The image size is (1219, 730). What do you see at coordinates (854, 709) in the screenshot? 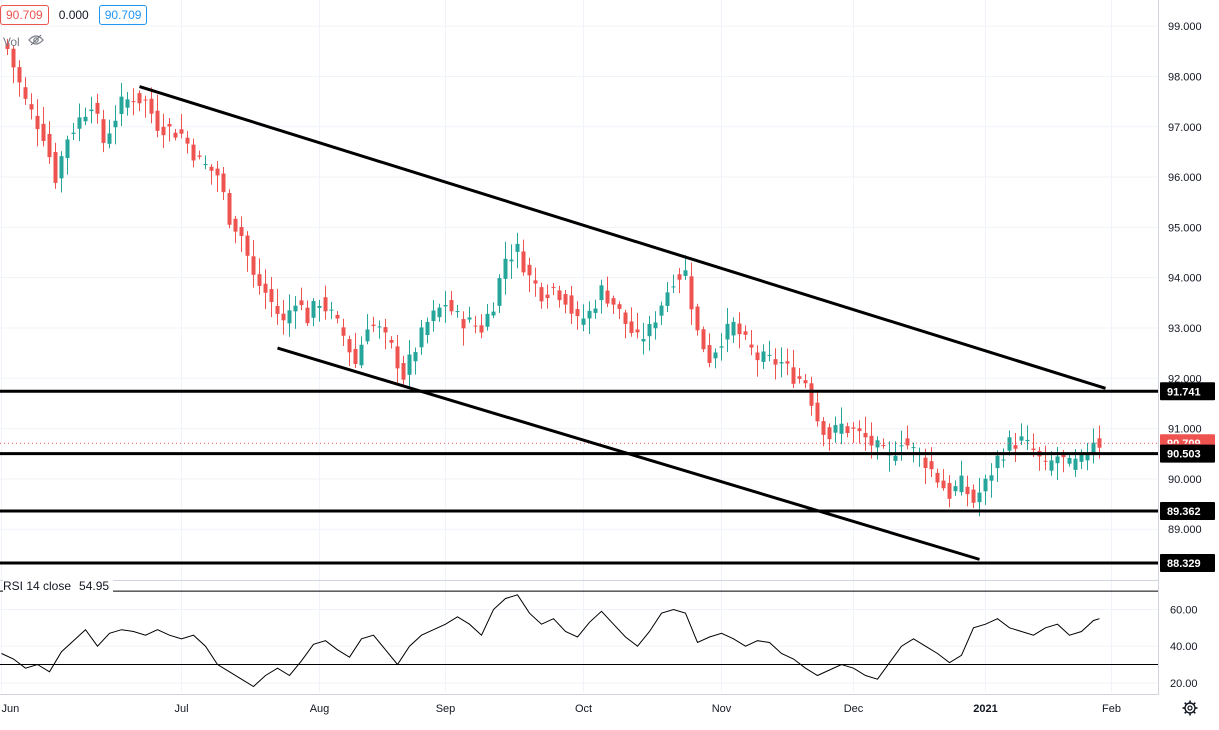
I see `time-tick-label: Dec` at bounding box center [854, 709].